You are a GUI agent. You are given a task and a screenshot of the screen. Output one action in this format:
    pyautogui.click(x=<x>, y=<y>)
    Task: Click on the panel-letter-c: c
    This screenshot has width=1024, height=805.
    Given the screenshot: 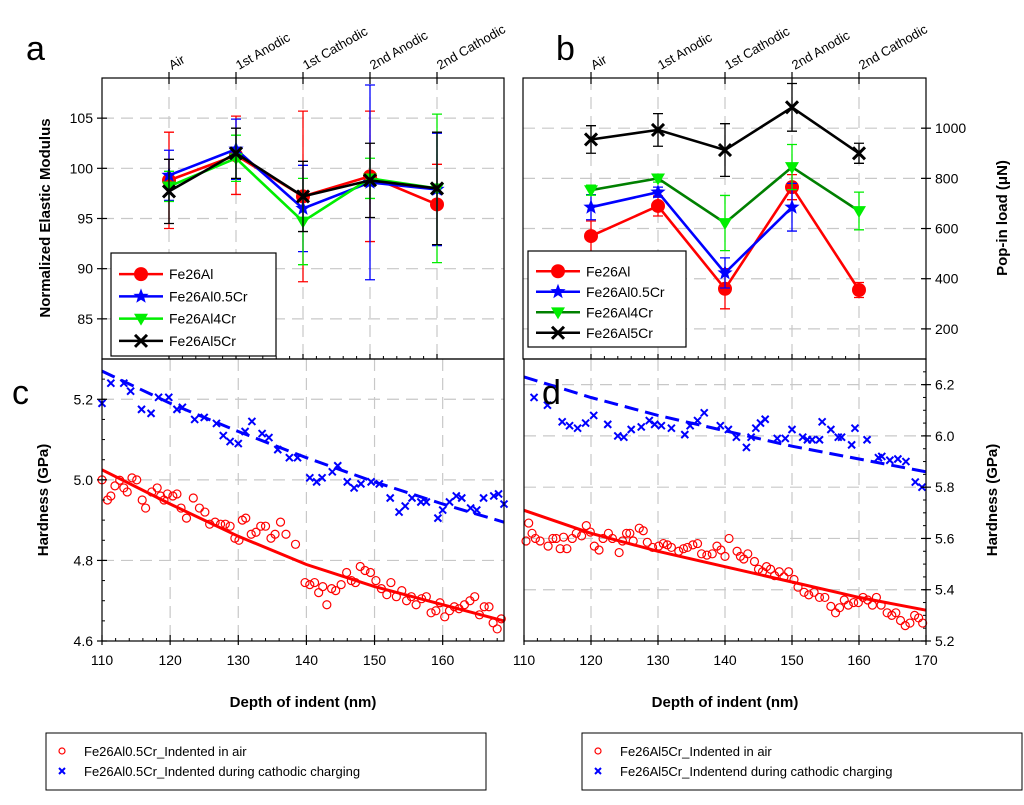 What is the action you would take?
    pyautogui.click(x=20, y=393)
    